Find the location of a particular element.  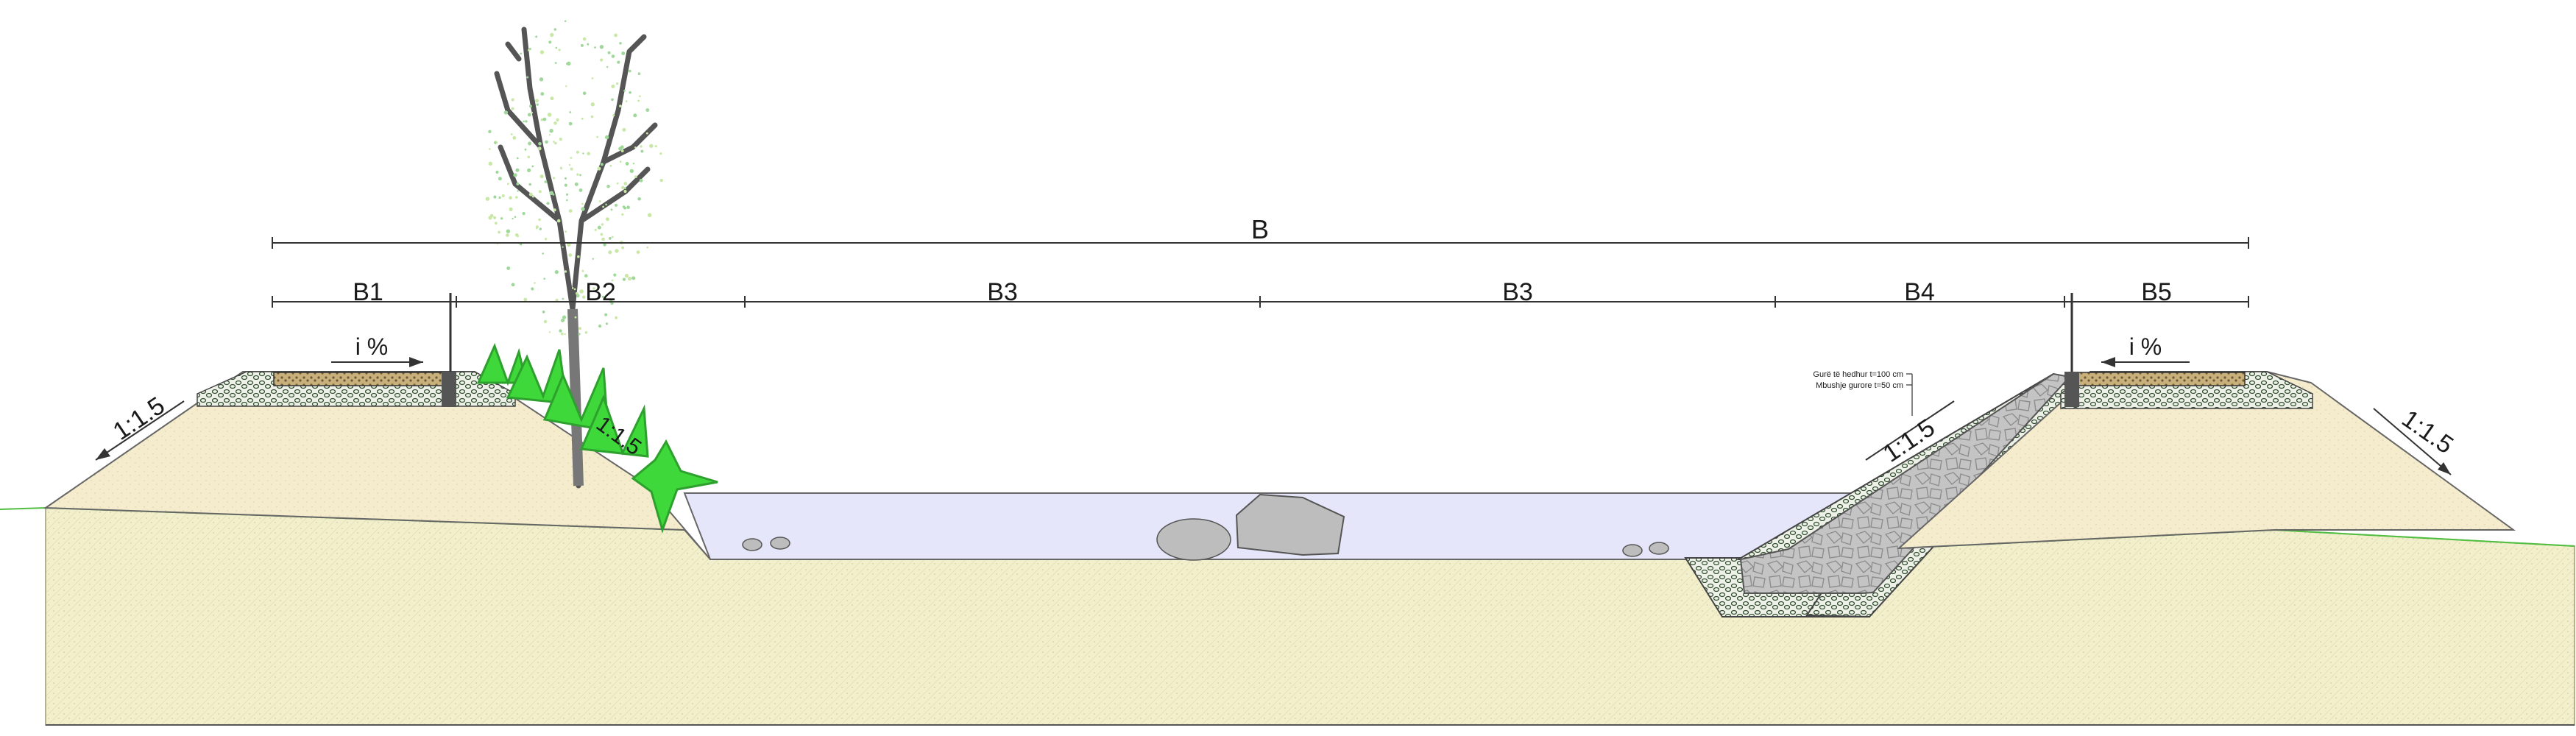

segment-label-b3-left: B3 is located at coordinates (1002, 292).